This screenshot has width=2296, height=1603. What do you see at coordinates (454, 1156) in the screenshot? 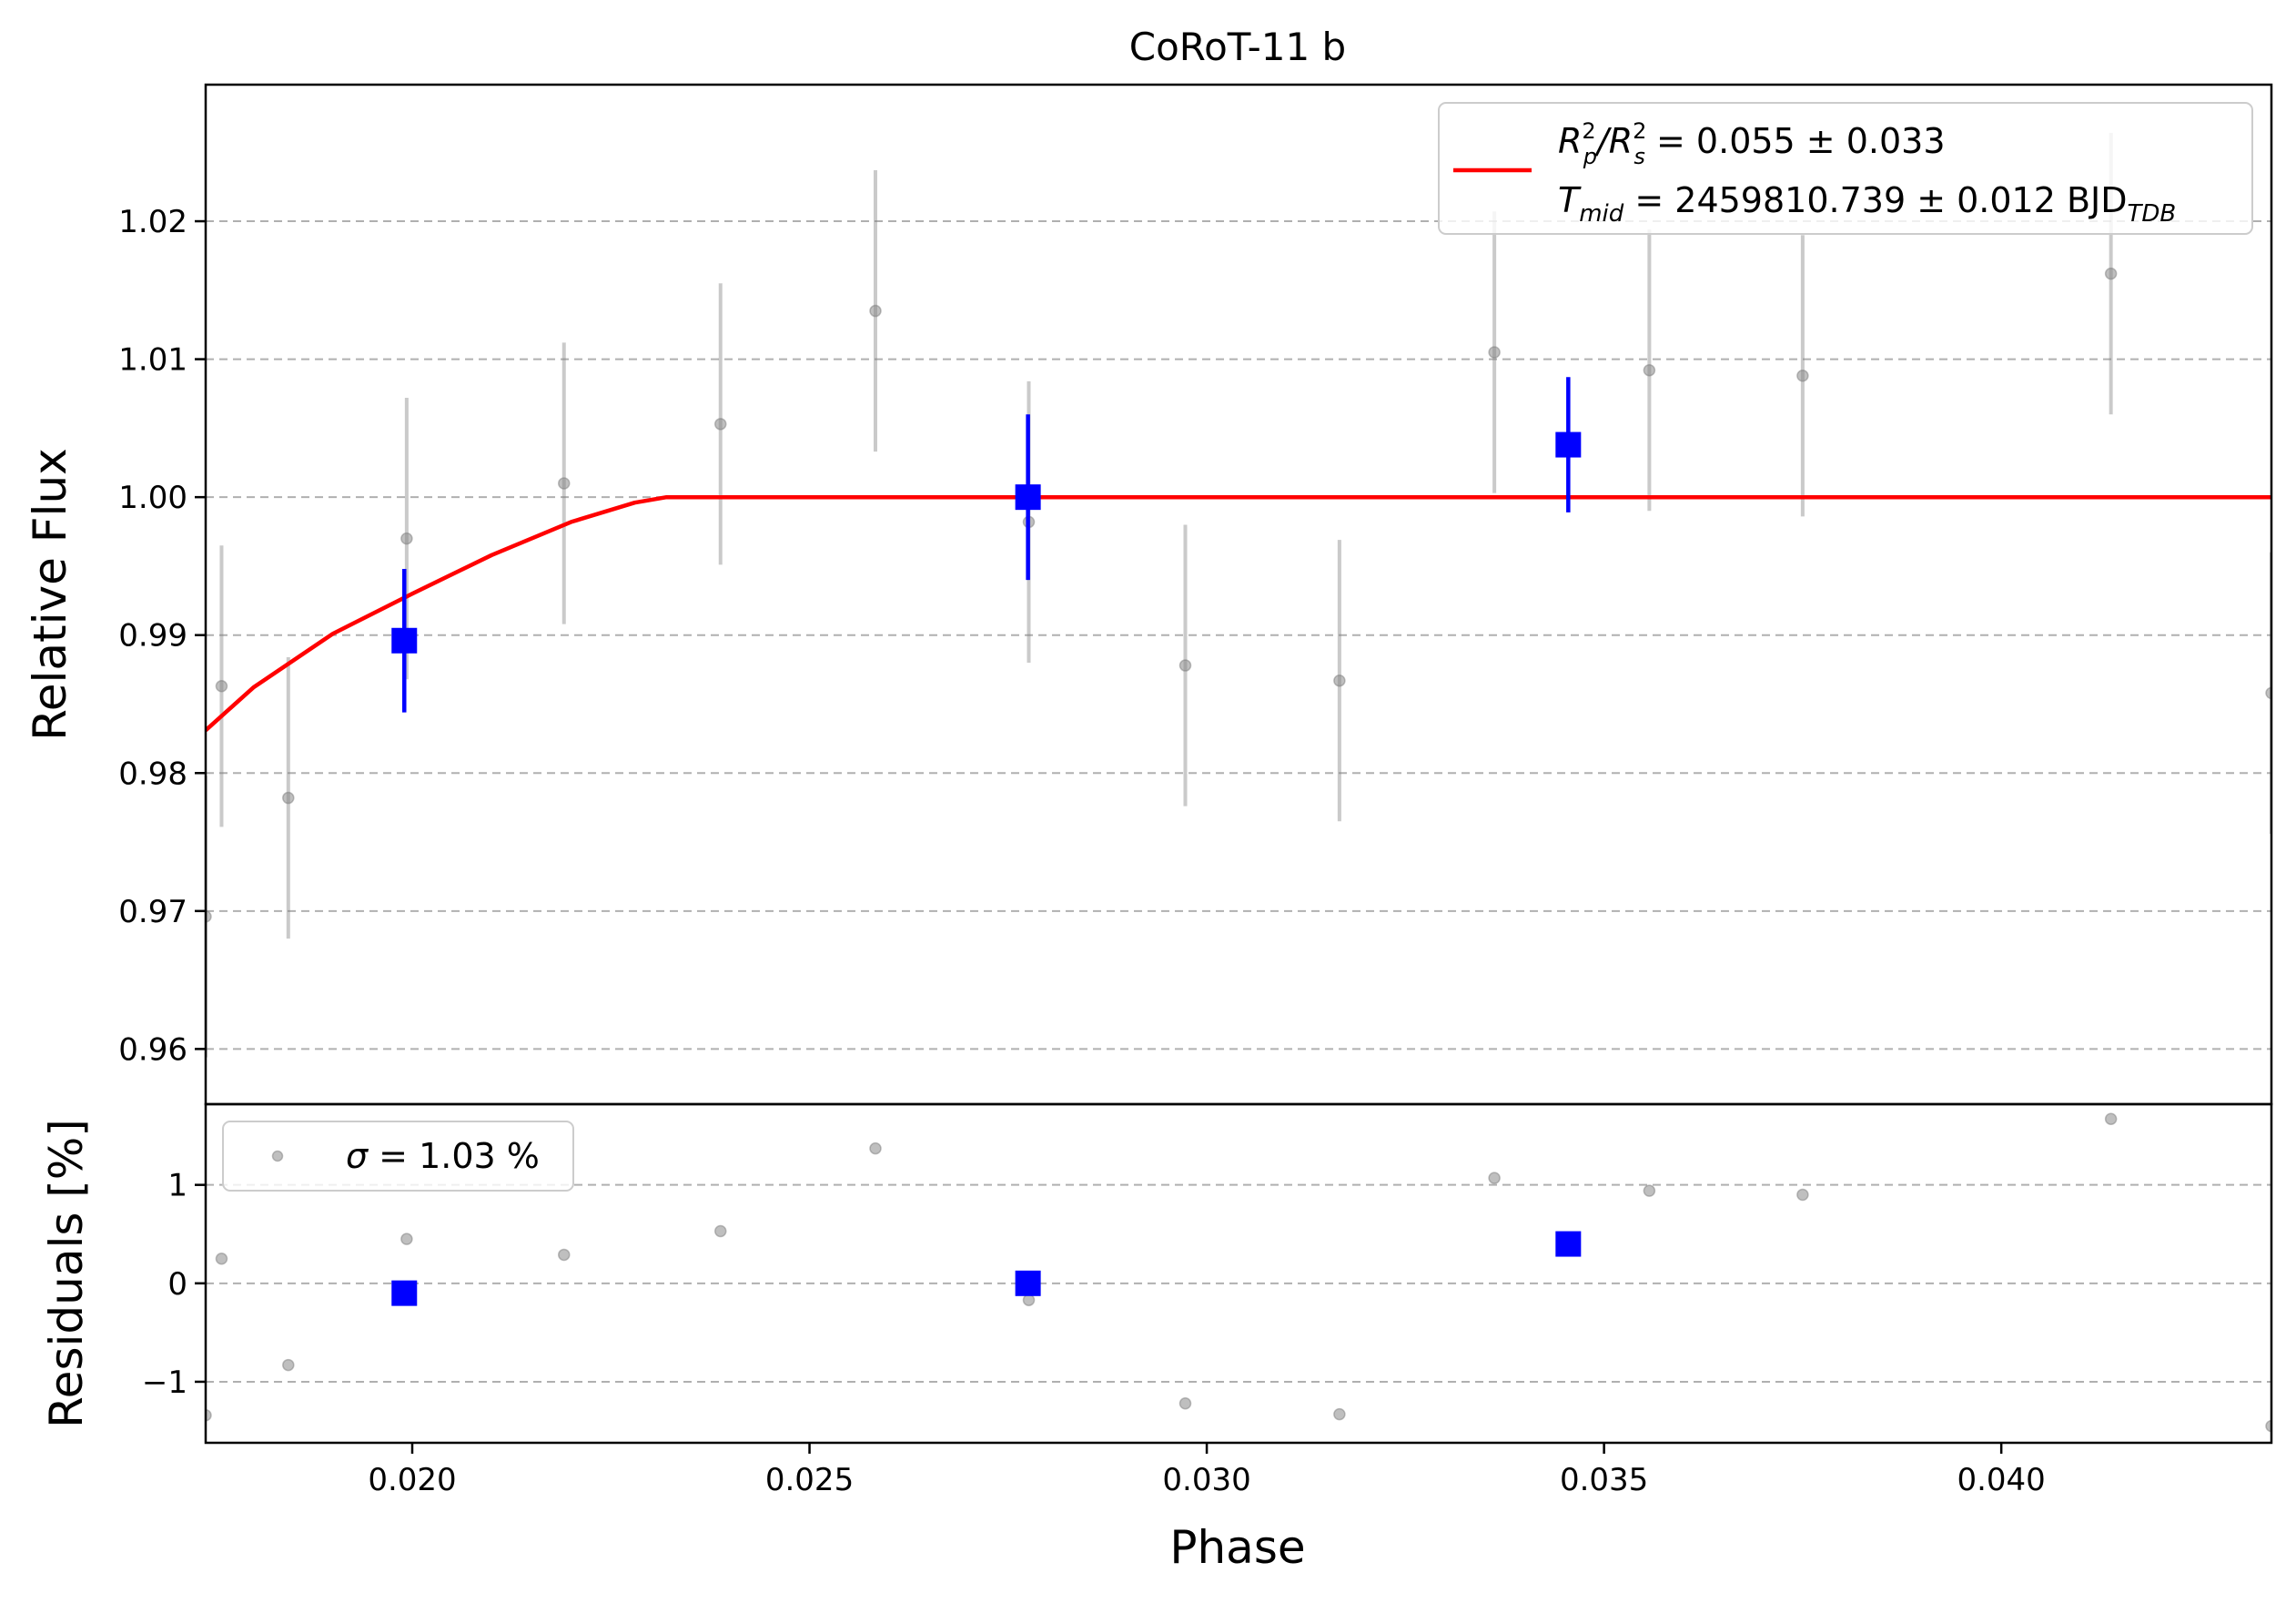
I see `legend-sigma-value: = 1.03 %` at bounding box center [454, 1156].